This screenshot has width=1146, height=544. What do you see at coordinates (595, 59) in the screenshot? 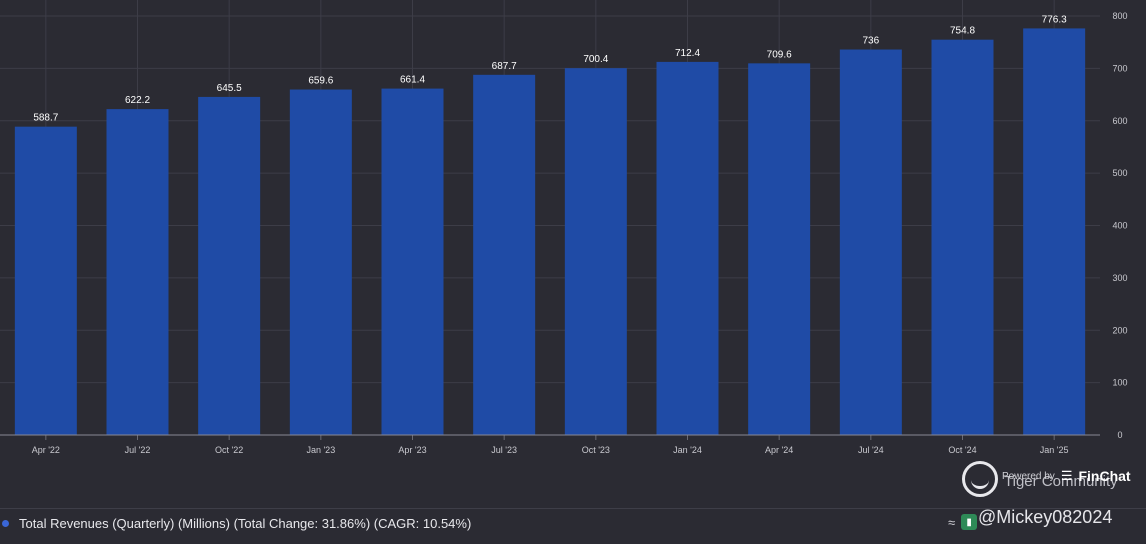
I see `bar-value-label: 700.4` at bounding box center [595, 59].